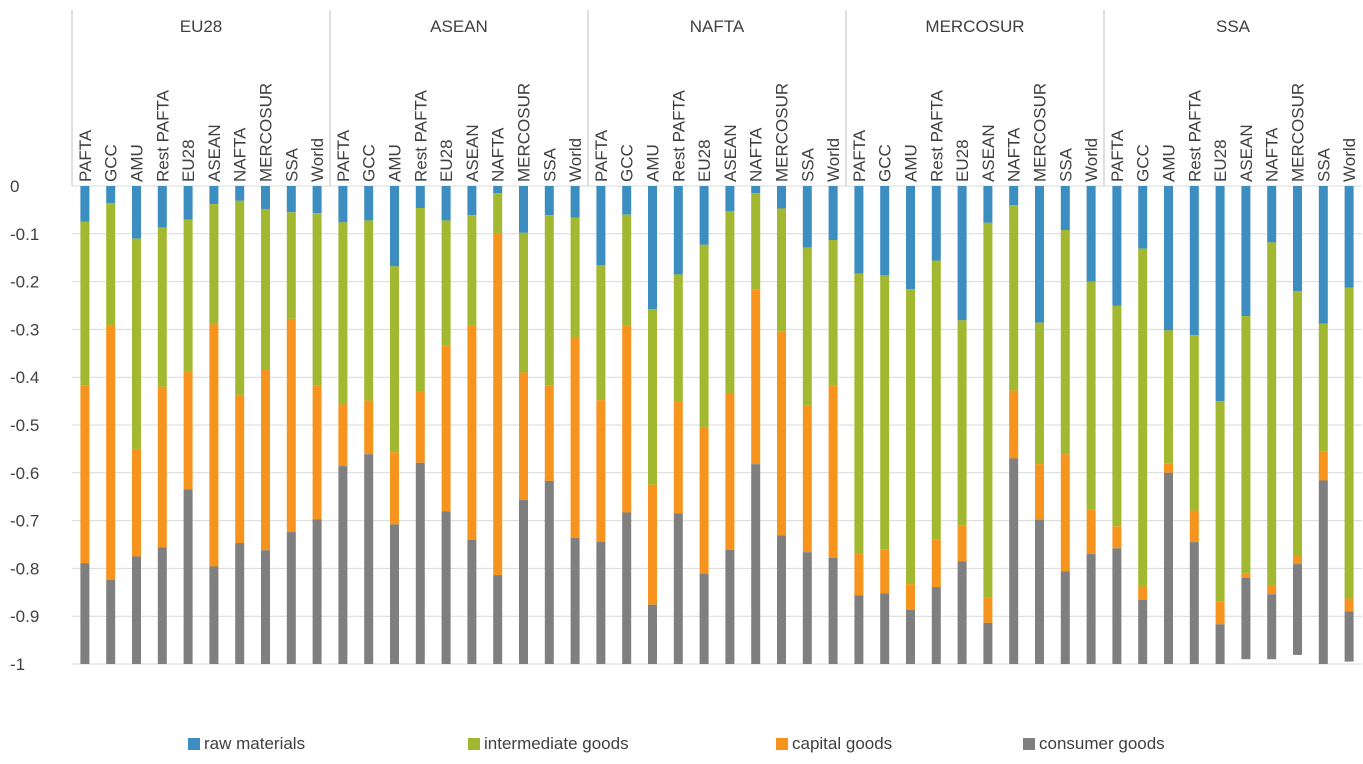  Describe the element at coordinates (1143, 217) in the screenshot. I see `bar-raw-materials-ssa-gcc` at that location.